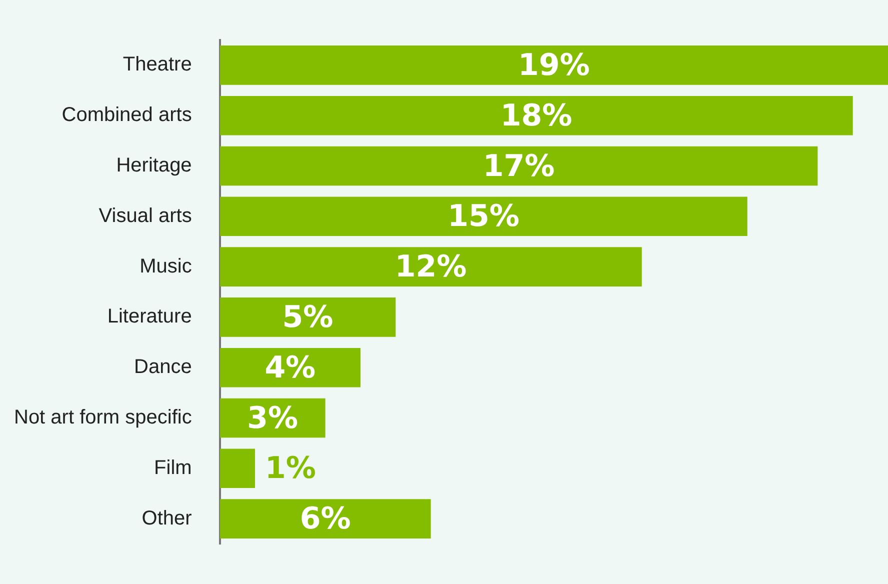 This screenshot has width=888, height=584. Describe the element at coordinates (103, 417) in the screenshot. I see `y-tick-label: Not art form specific` at that location.